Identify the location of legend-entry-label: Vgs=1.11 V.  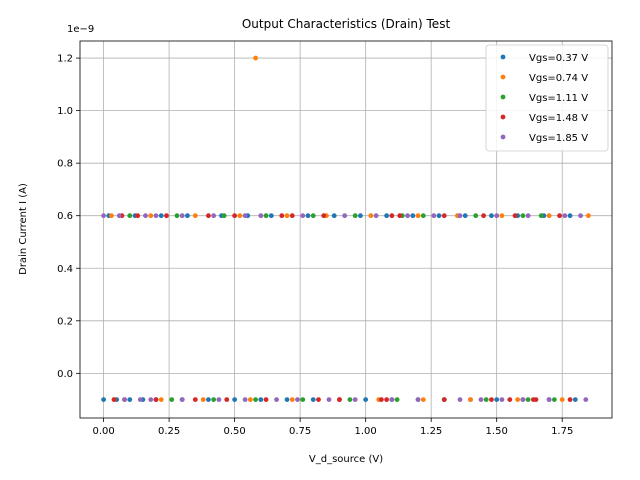
(558, 98).